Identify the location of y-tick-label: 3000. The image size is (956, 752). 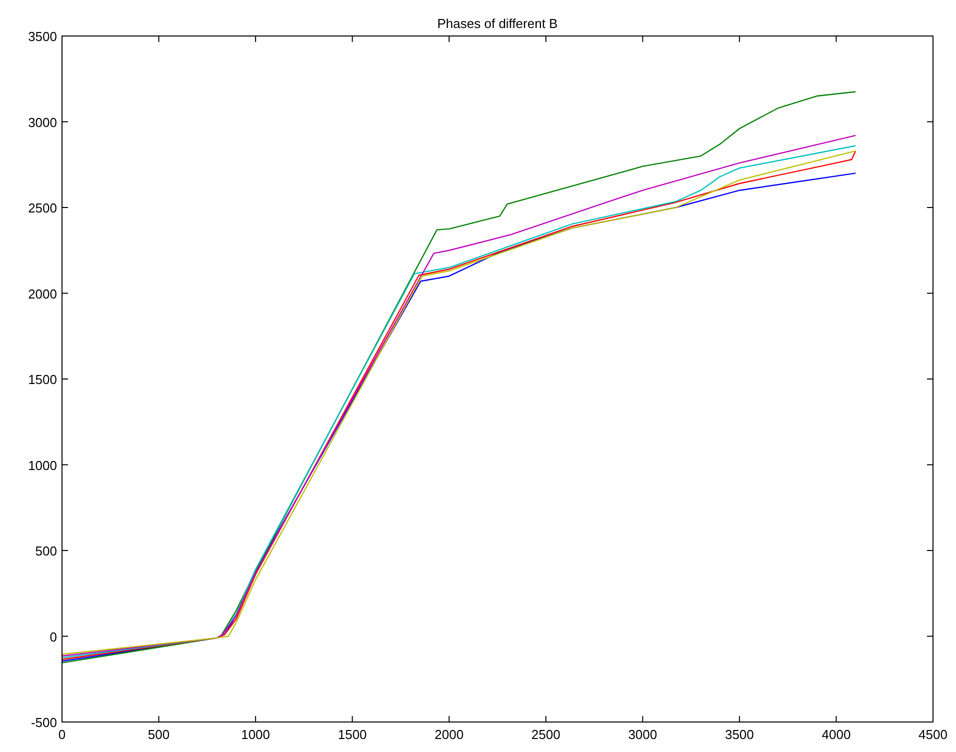
(42, 122).